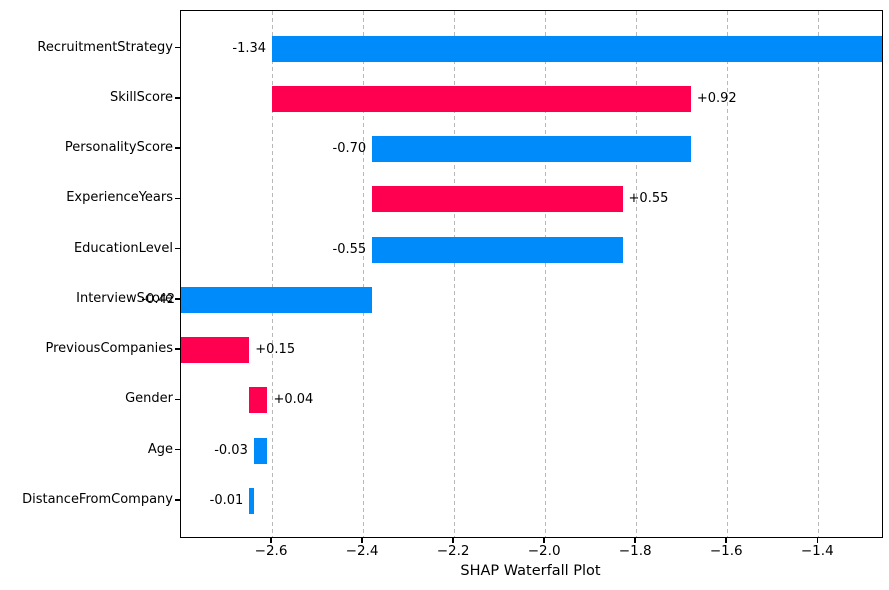 The height and width of the screenshot is (590, 889). Describe the element at coordinates (105, 47) in the screenshot. I see `y-tick-label-RecruitmentStrategy: RecruitmentStrategy` at that location.